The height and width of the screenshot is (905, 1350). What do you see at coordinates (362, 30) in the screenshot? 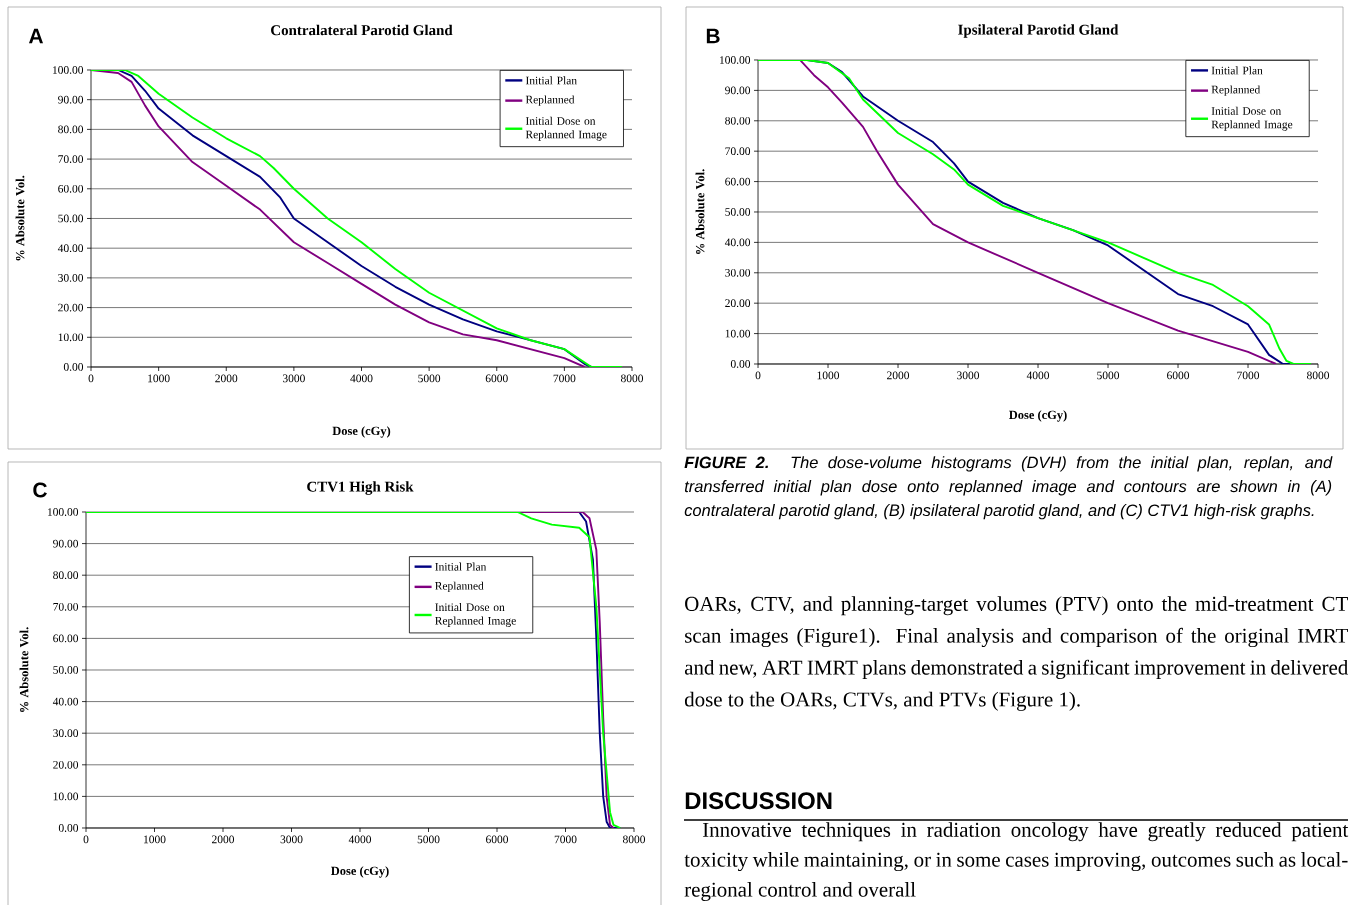
I see `chart-title: Contralateral Parotid Gland` at bounding box center [362, 30].